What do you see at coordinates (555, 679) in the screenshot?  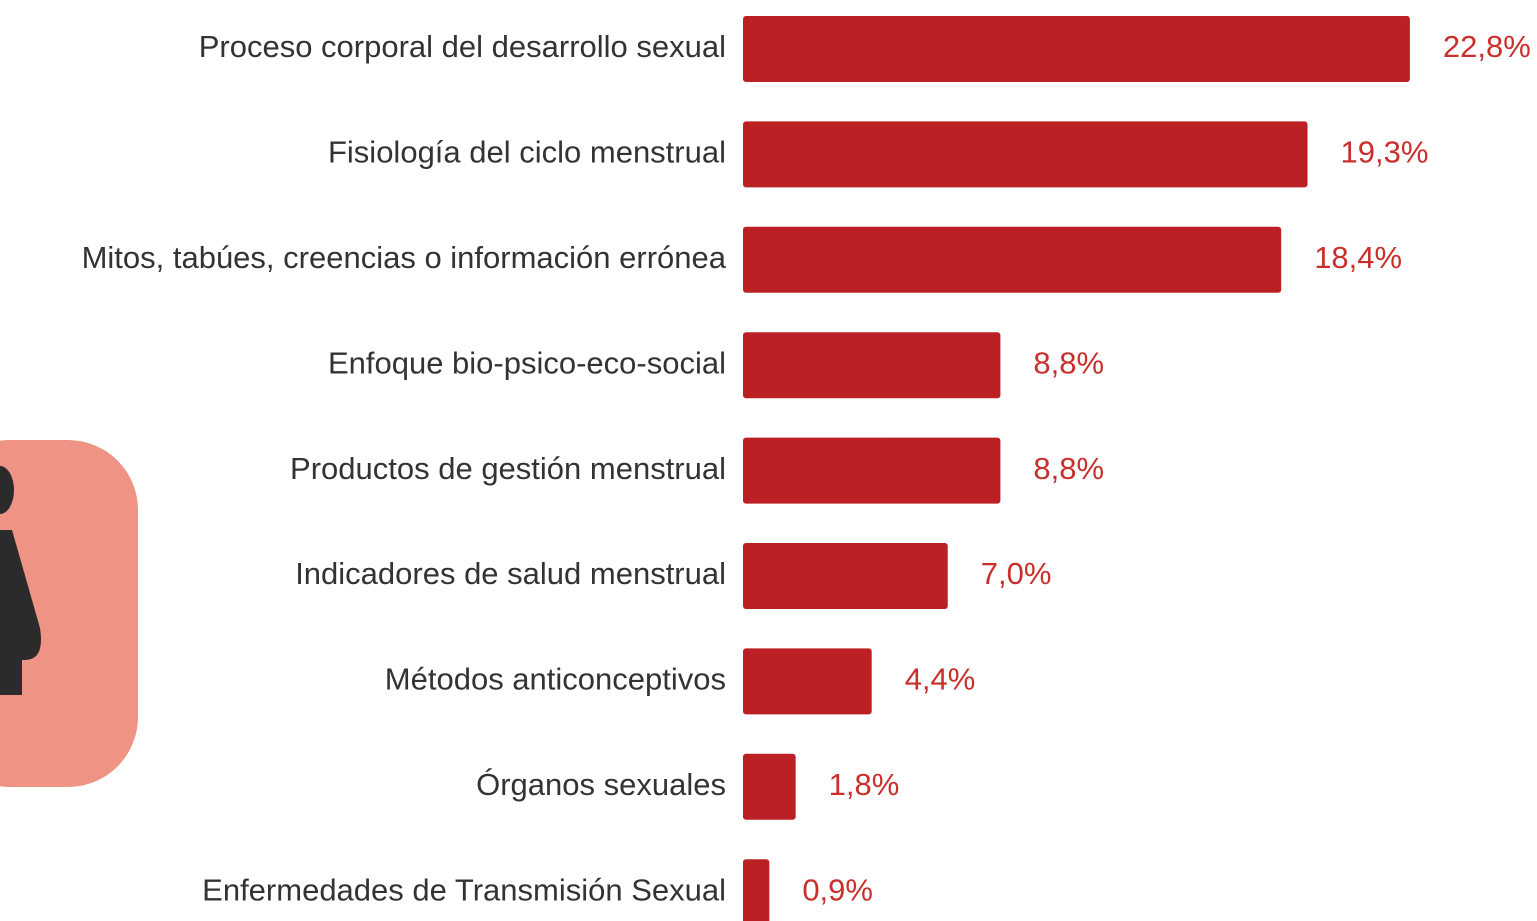 I see `category-label: Métodos anticonceptivos` at bounding box center [555, 679].